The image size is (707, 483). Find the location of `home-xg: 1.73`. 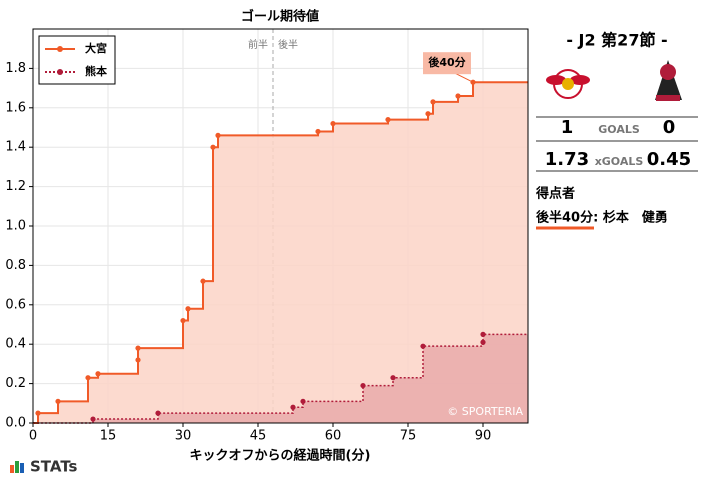

home-xg: 1.73 is located at coordinates (567, 159).